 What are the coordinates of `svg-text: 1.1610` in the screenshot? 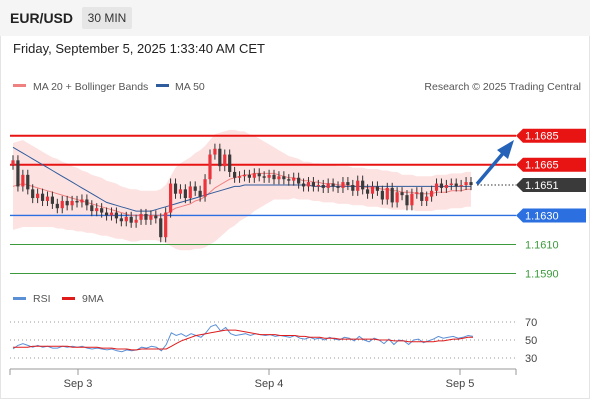 It's located at (542, 245).